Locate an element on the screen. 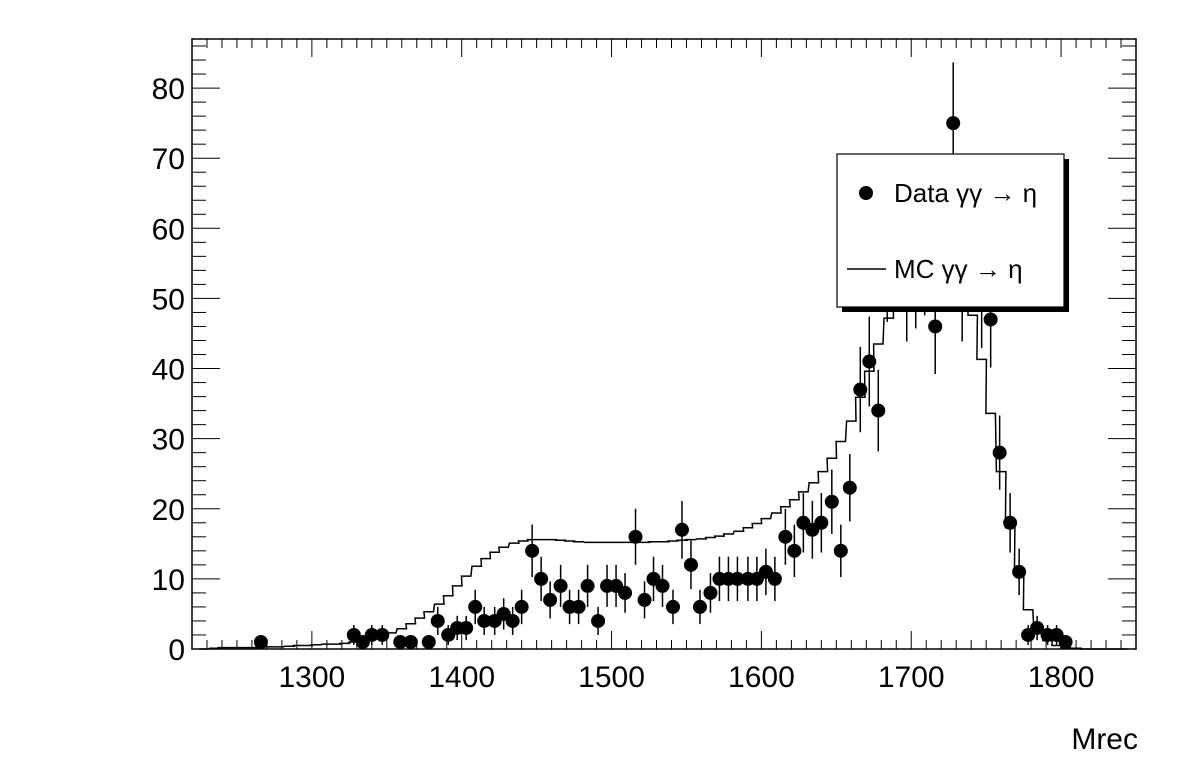 The width and height of the screenshot is (1196, 772). y-tick-label: 0 is located at coordinates (176, 650).